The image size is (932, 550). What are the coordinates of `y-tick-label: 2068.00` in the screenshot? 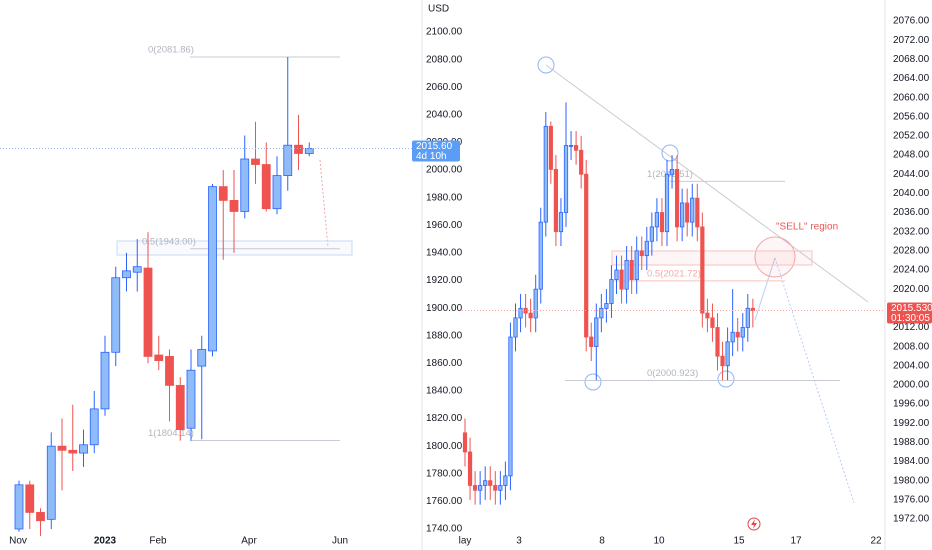 It's located at (911, 59).